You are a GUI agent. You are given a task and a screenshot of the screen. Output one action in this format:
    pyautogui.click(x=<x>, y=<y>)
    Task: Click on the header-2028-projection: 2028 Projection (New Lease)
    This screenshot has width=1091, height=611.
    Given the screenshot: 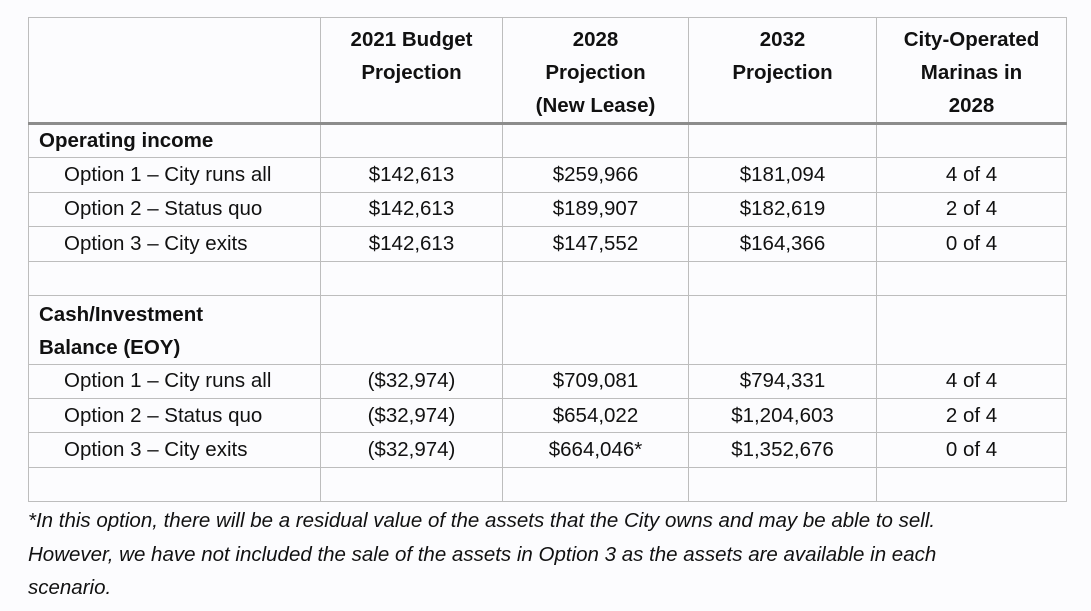 What is the action you would take?
    pyautogui.click(x=595, y=71)
    